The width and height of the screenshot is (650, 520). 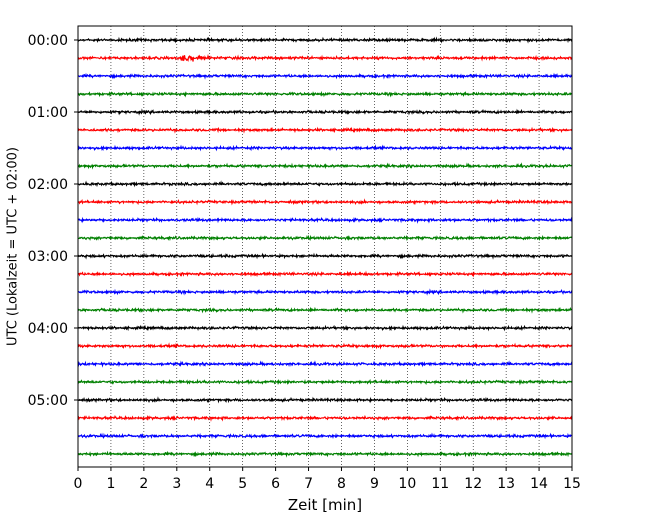 I want to click on x-tick-label: 5, so click(x=242, y=484).